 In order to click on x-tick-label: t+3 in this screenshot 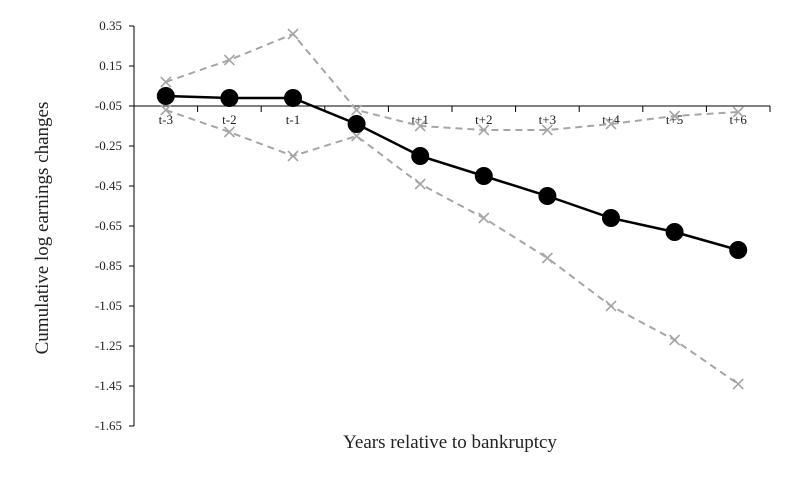, I will do `click(547, 119)`.